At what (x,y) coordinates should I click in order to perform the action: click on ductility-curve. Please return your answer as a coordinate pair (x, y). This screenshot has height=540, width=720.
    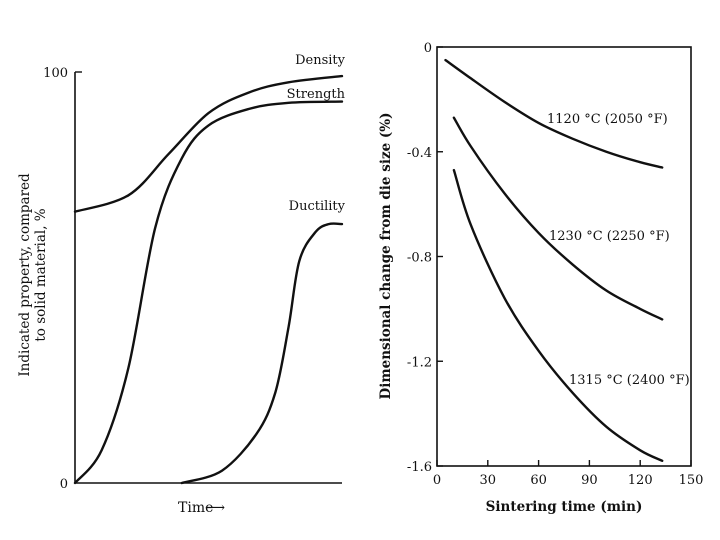
    Looking at the image, I should click on (262, 353).